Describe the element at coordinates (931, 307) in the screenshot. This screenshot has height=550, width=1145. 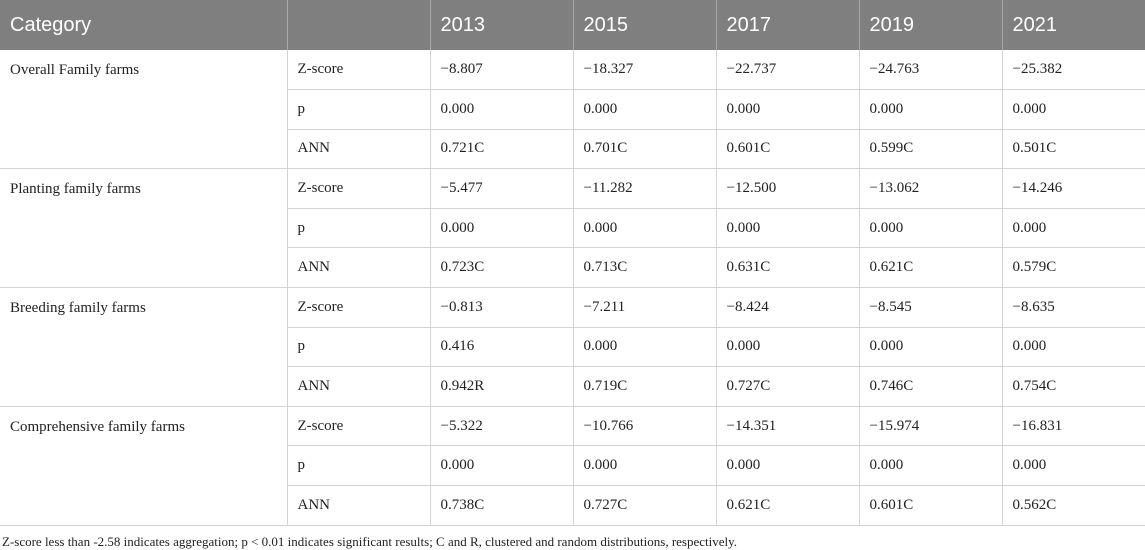
I see `value-cell: −8.545` at that location.